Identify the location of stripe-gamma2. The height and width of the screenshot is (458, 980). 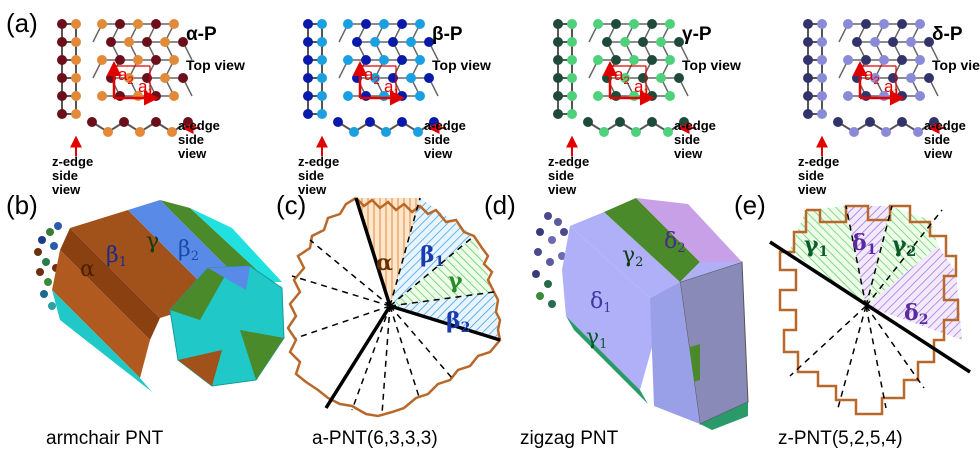
(652, 240).